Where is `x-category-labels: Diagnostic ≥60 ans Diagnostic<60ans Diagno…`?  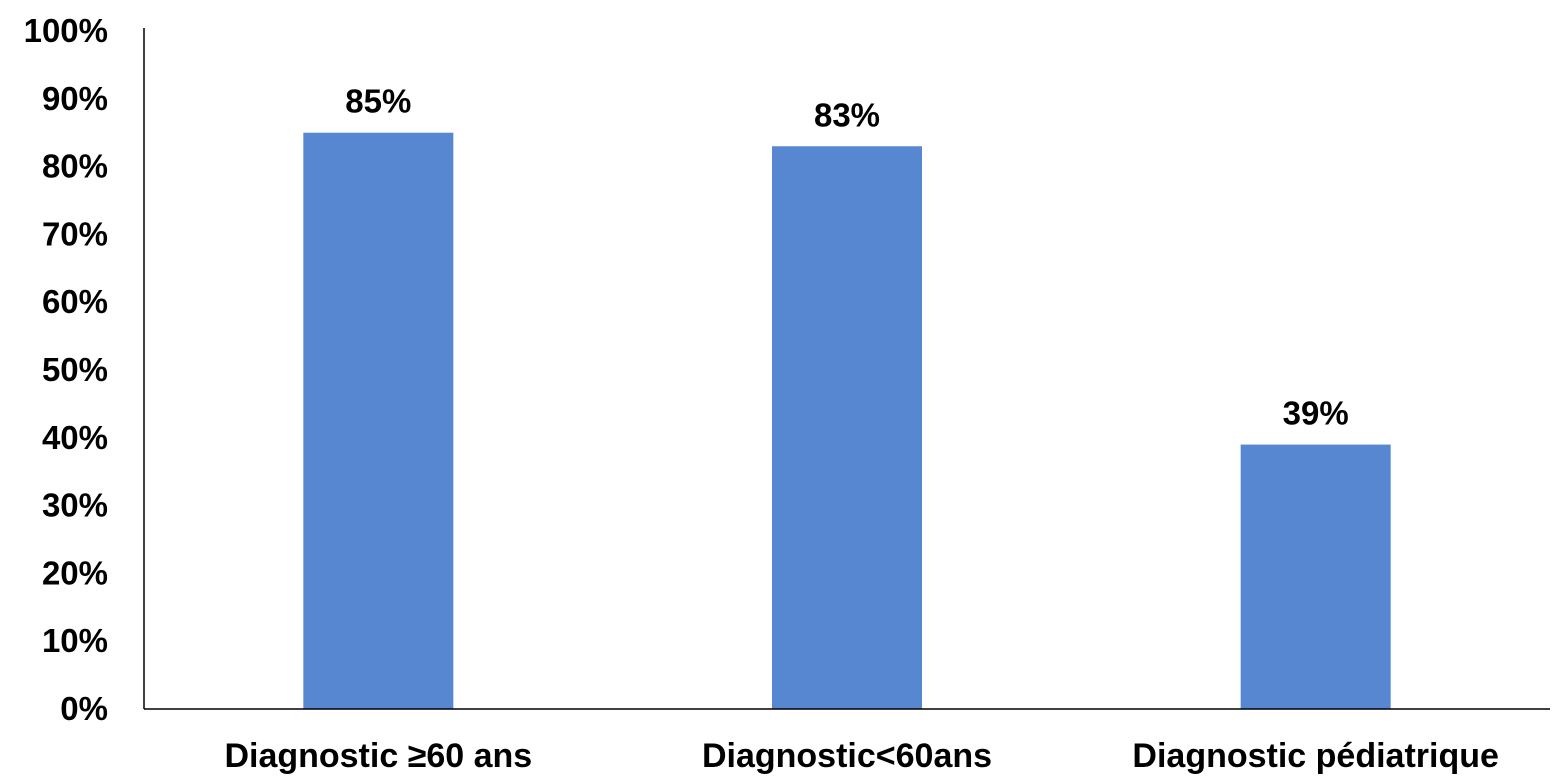 x-category-labels: Diagnostic ≥60 ans Diagnostic<60ans Diagno… is located at coordinates (861, 756).